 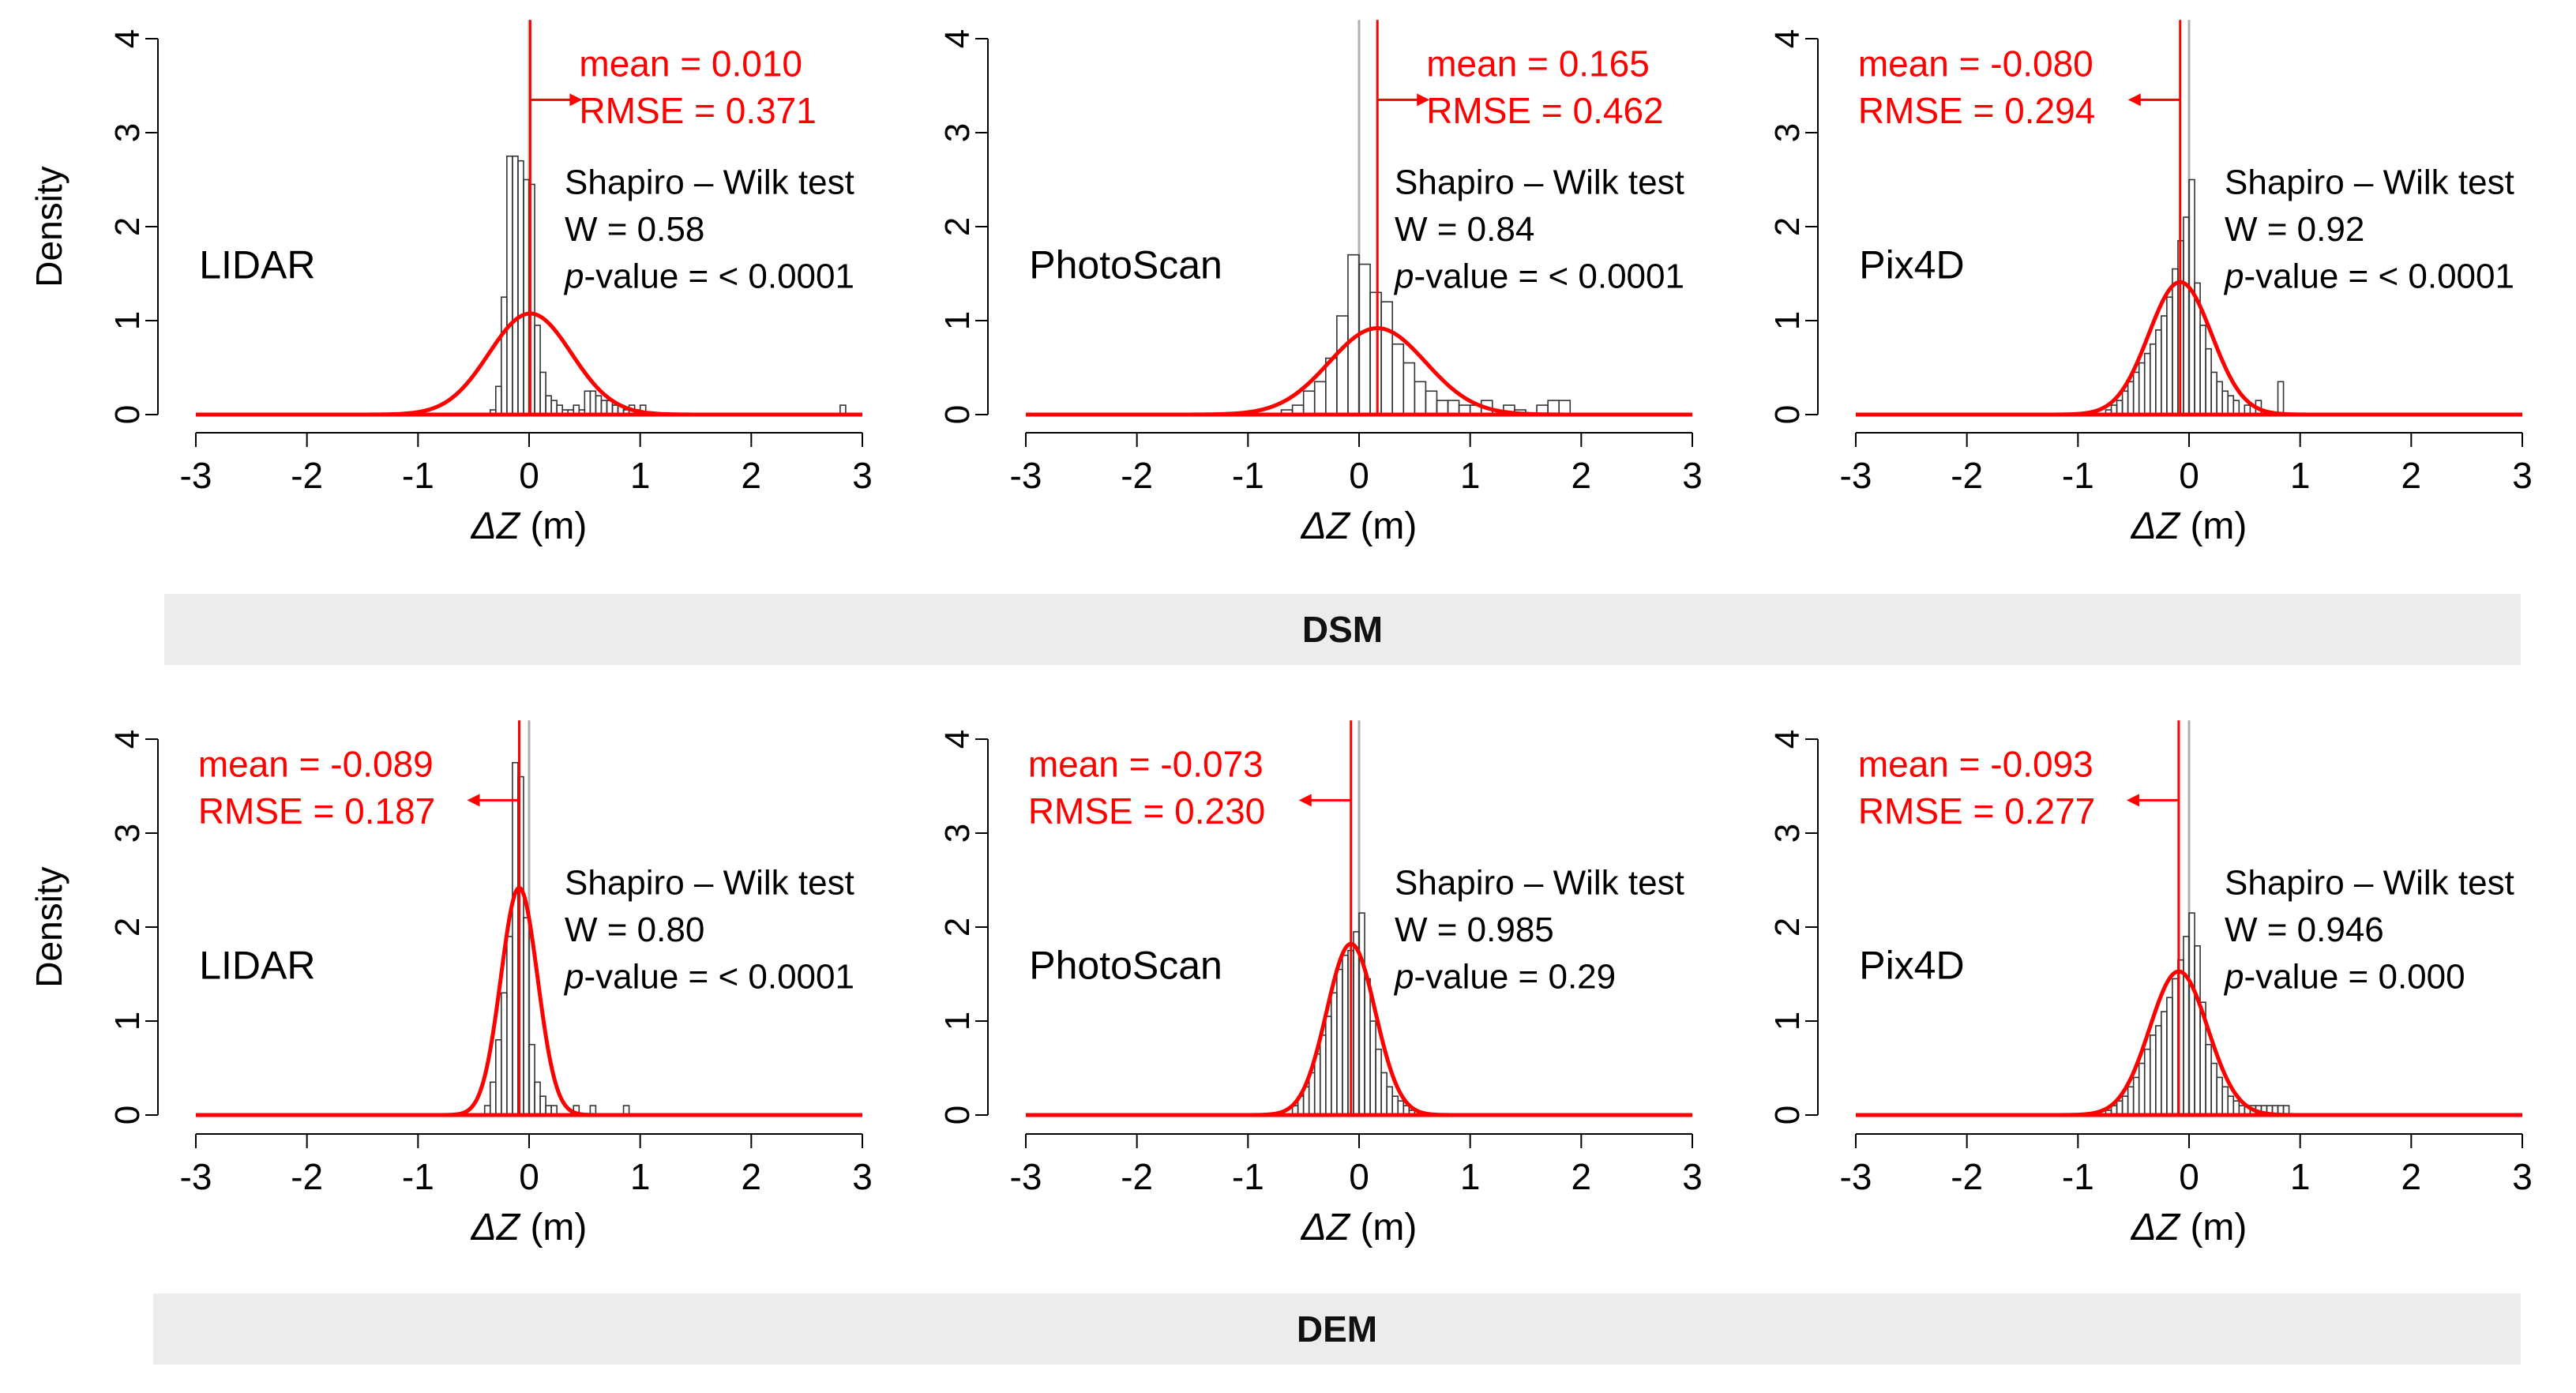 I want to click on x-tick-label: -1, so click(x=1248, y=1176).